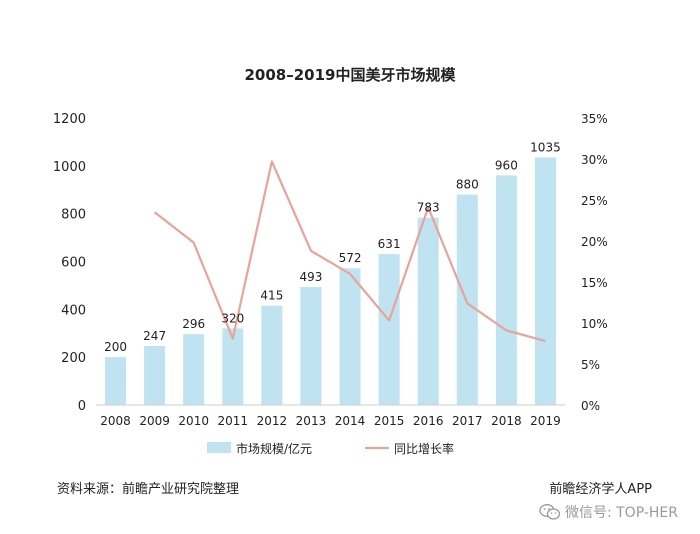  I want to click on x-tick-label: 2019, so click(545, 421).